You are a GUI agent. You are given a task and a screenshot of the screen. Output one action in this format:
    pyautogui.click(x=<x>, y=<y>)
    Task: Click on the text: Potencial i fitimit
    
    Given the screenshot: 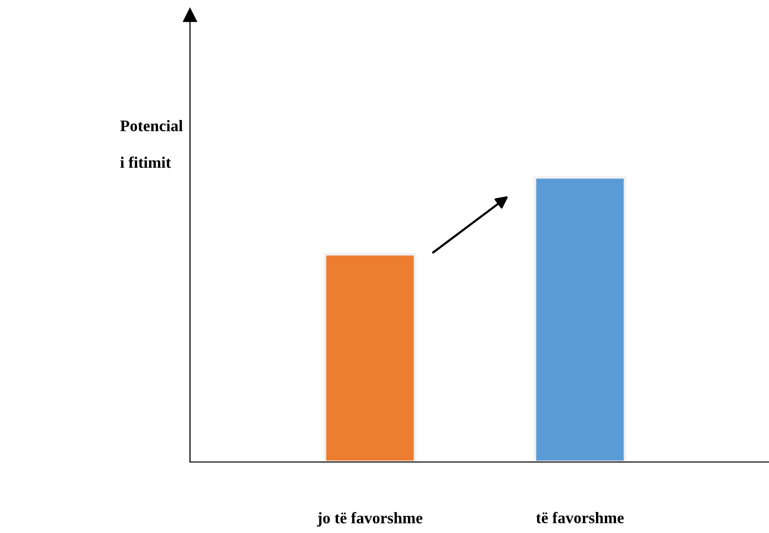 What is the action you would take?
    pyautogui.click(x=151, y=144)
    